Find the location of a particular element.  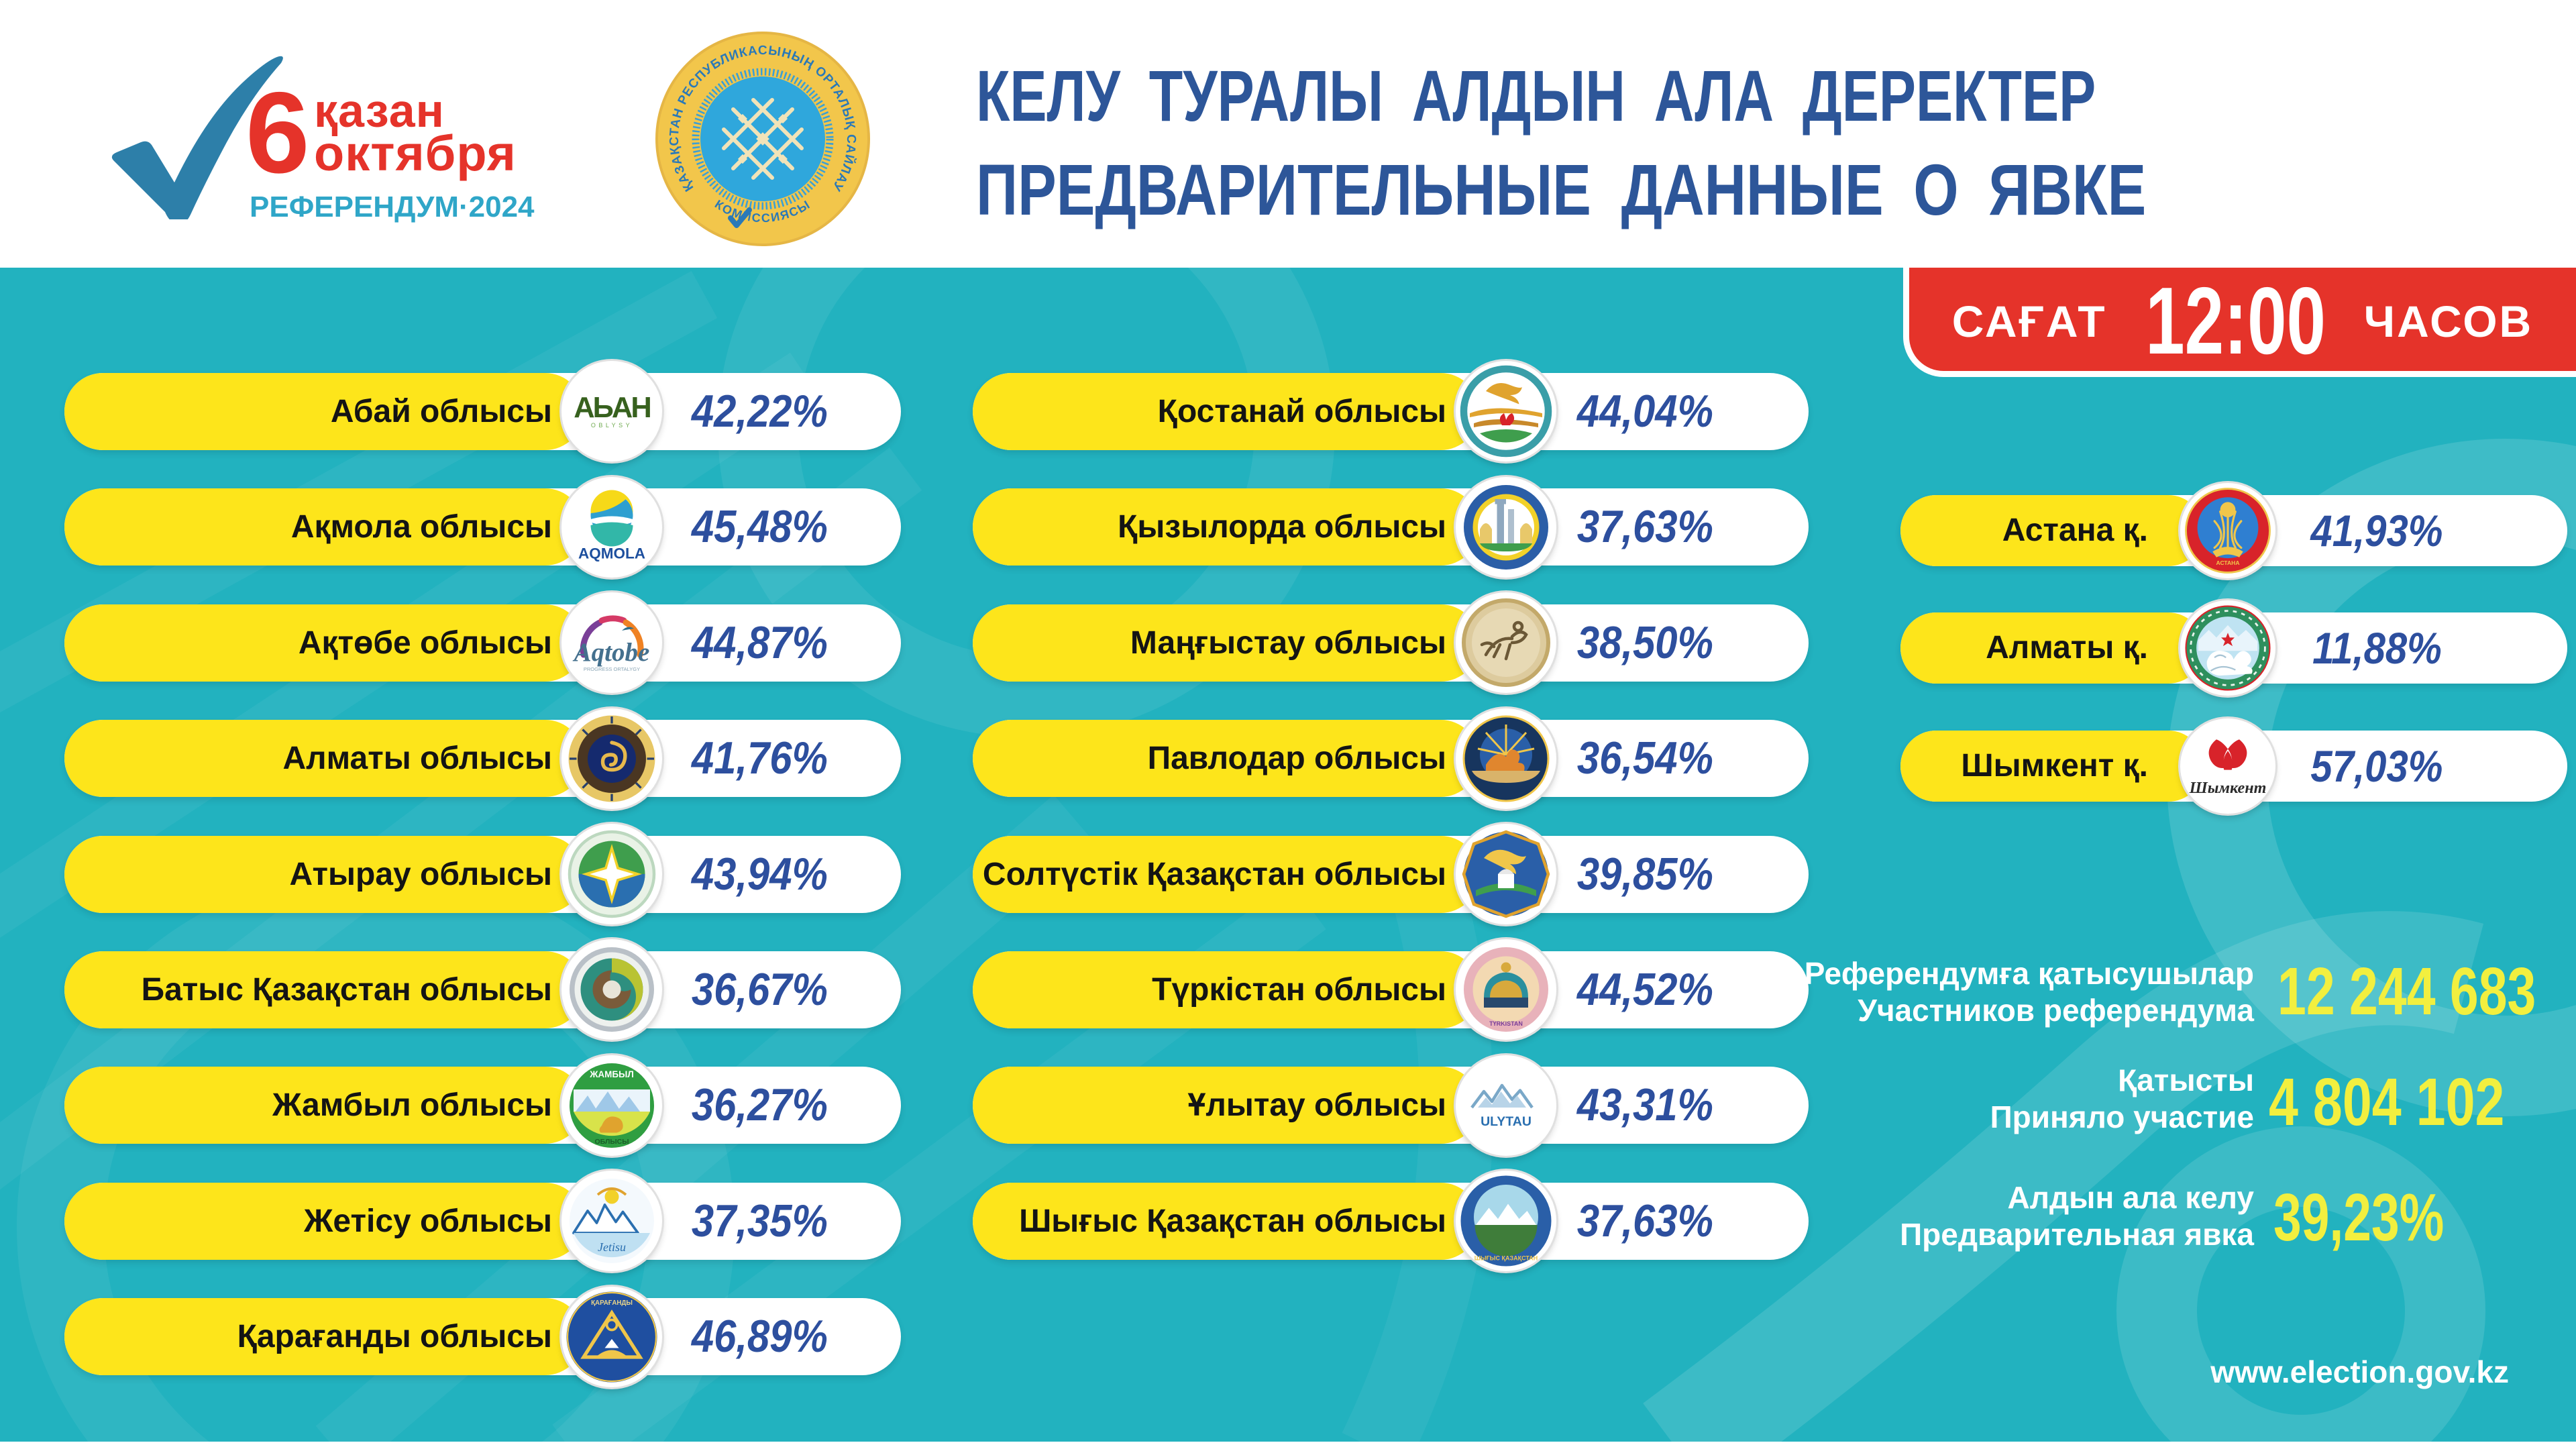

svg-text: PROGRESS ORTALYGY is located at coordinates (612, 669).